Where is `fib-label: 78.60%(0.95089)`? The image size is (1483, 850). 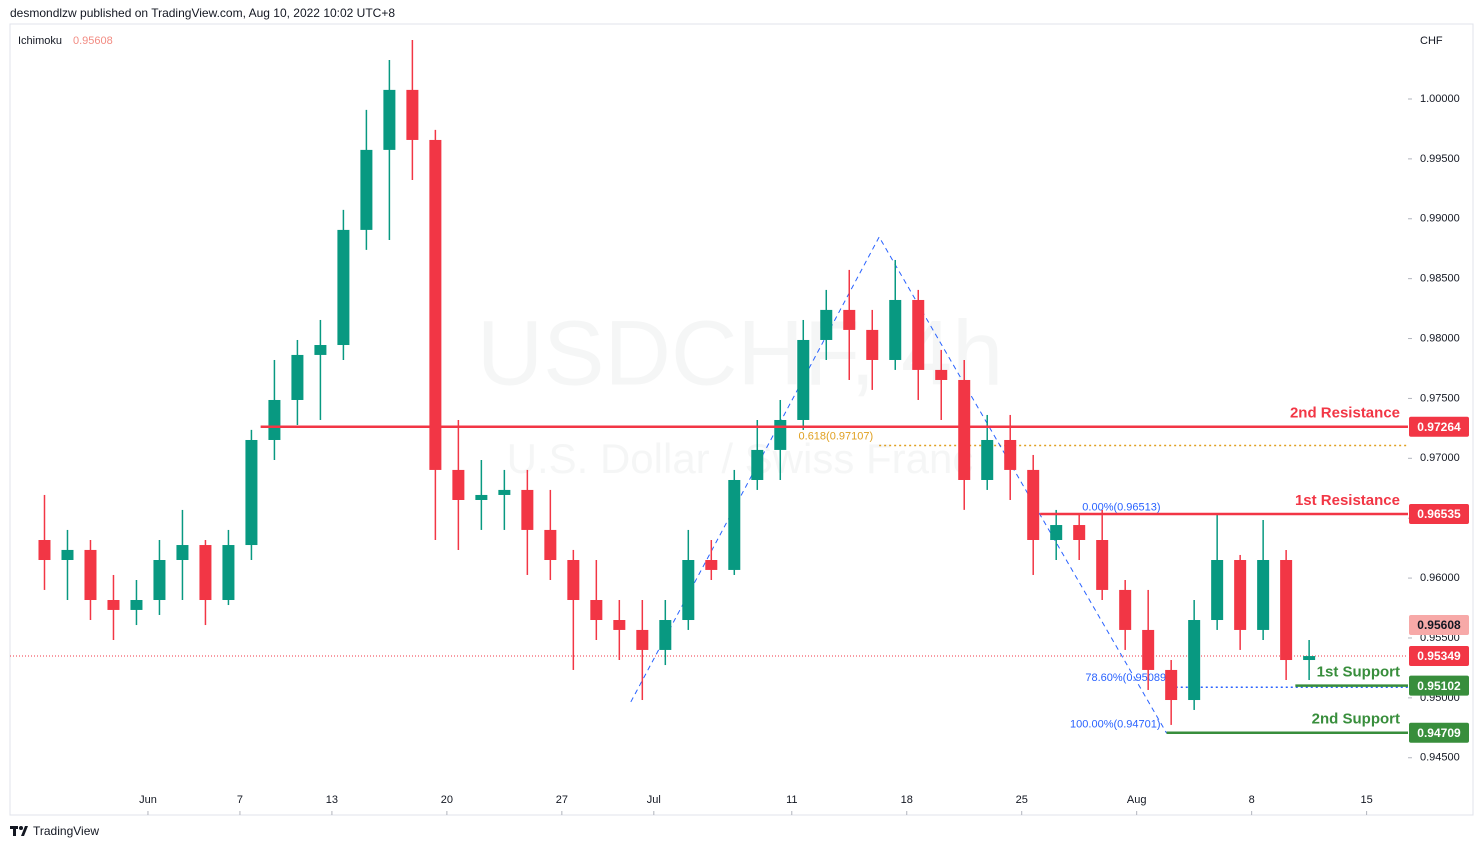 fib-label: 78.60%(0.95089) is located at coordinates (1127, 678).